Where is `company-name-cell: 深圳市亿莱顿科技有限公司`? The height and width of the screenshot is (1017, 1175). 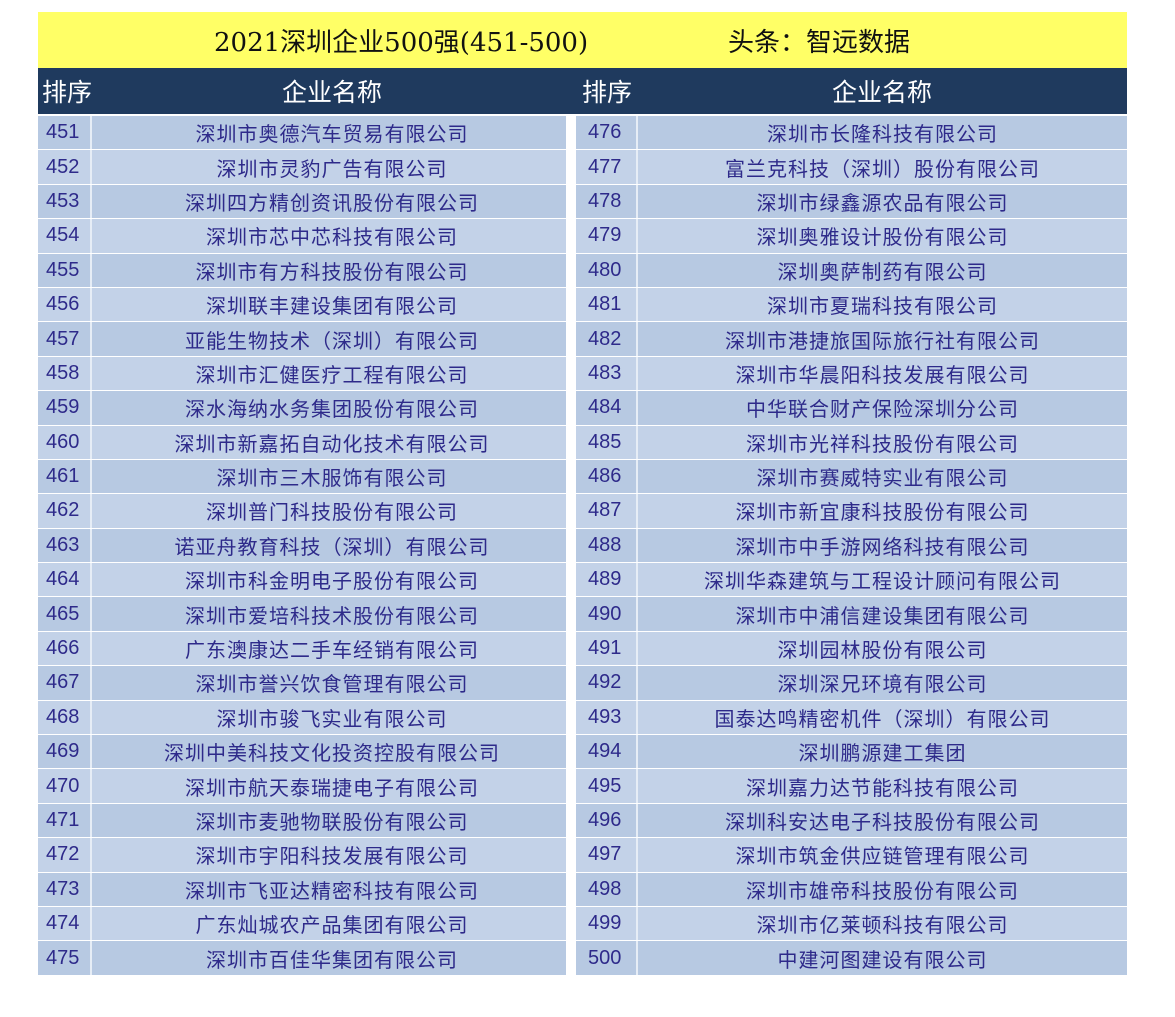
company-name-cell: 深圳市亿莱顿科技有限公司 is located at coordinates (882, 925).